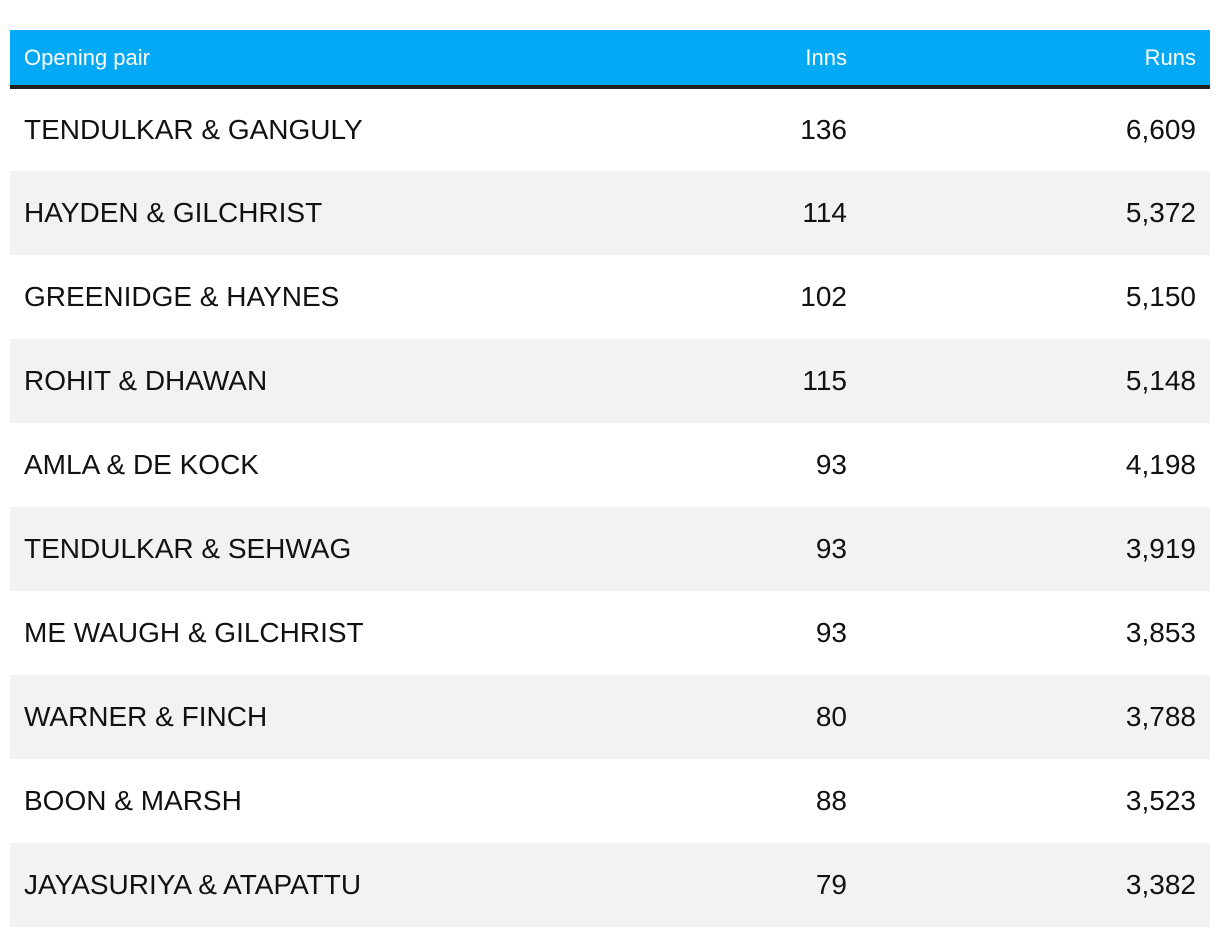 The height and width of the screenshot is (942, 1220). What do you see at coordinates (1160, 296) in the screenshot?
I see `cell-runs: 5,150` at bounding box center [1160, 296].